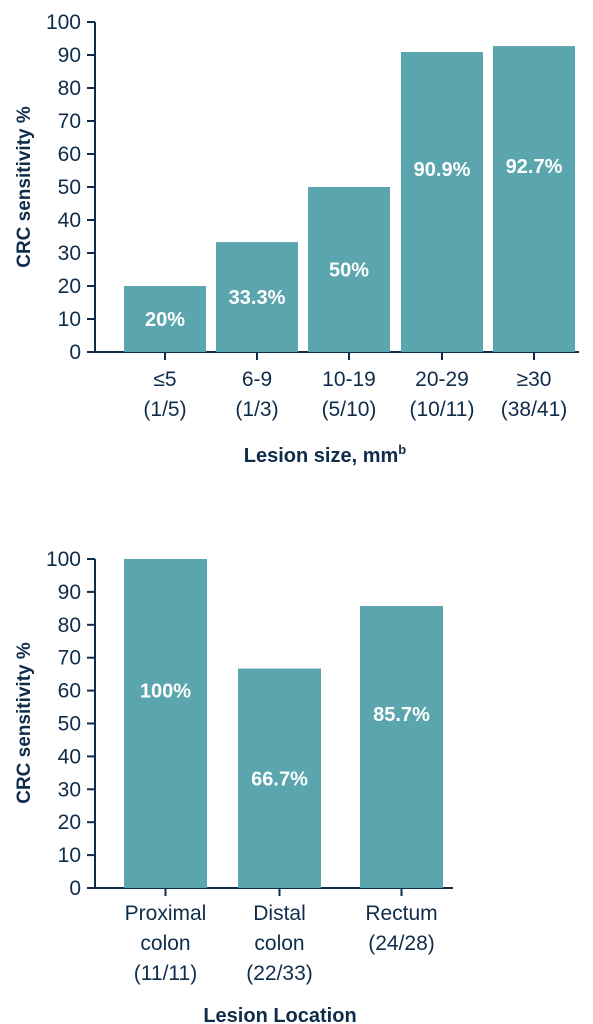 This screenshot has width=593, height=1024. Describe the element at coordinates (279, 1014) in the screenshot. I see `x-axis-label: Lesion Location` at that location.